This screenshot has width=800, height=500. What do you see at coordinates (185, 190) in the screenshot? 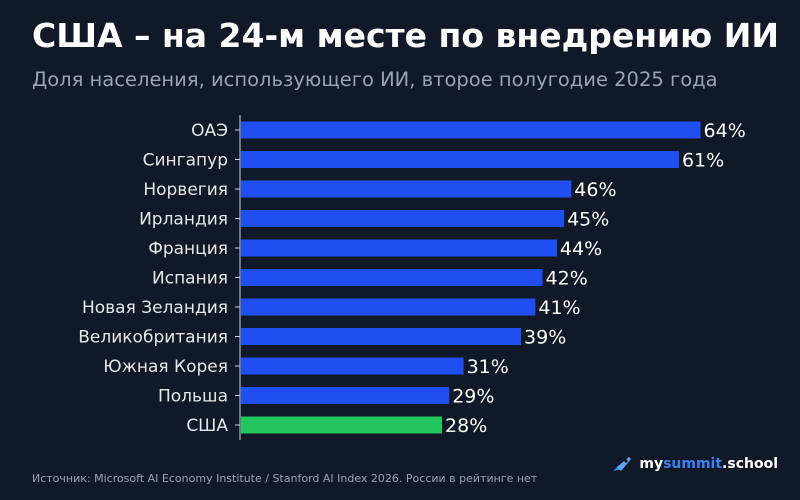
I see `category-label: Норвегия` at bounding box center [185, 190].